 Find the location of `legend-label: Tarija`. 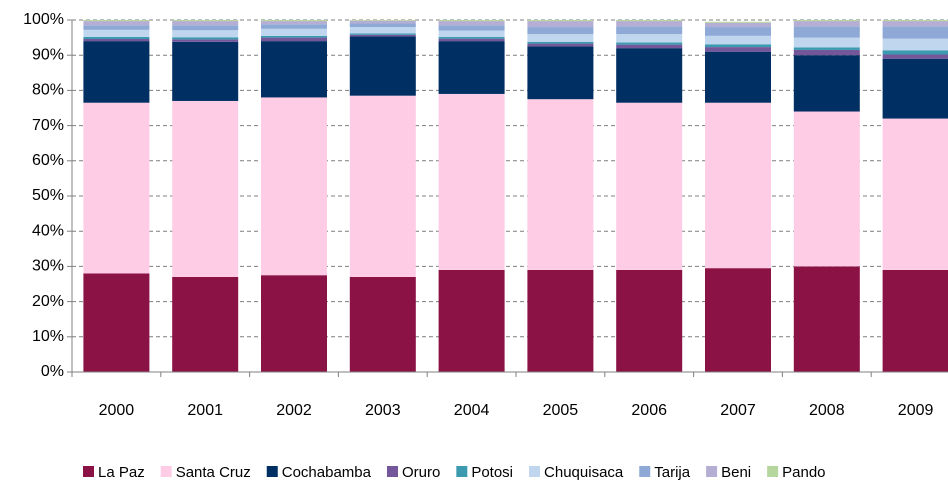

legend-label: Tarija is located at coordinates (672, 472).